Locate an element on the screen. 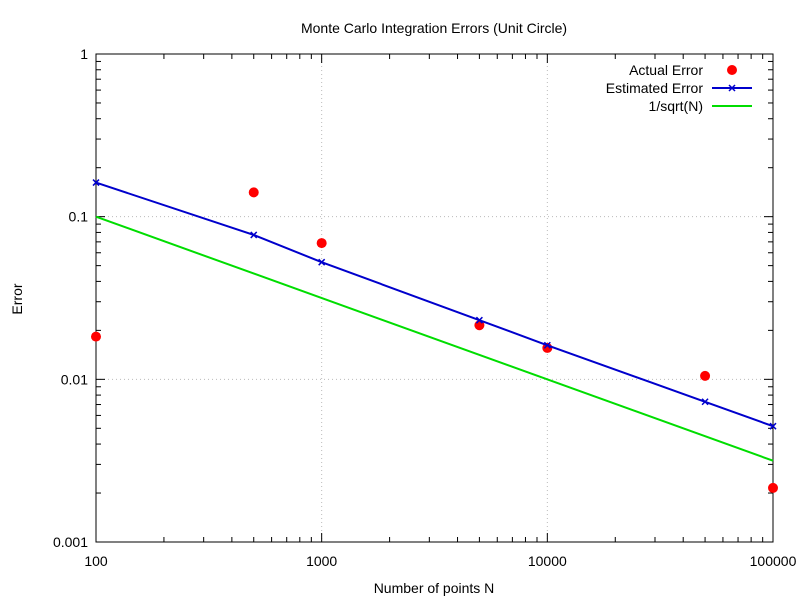 This screenshot has height=600, width=800. legend: Actual Error Estimated Error 1/sqrt(N) is located at coordinates (679, 88).